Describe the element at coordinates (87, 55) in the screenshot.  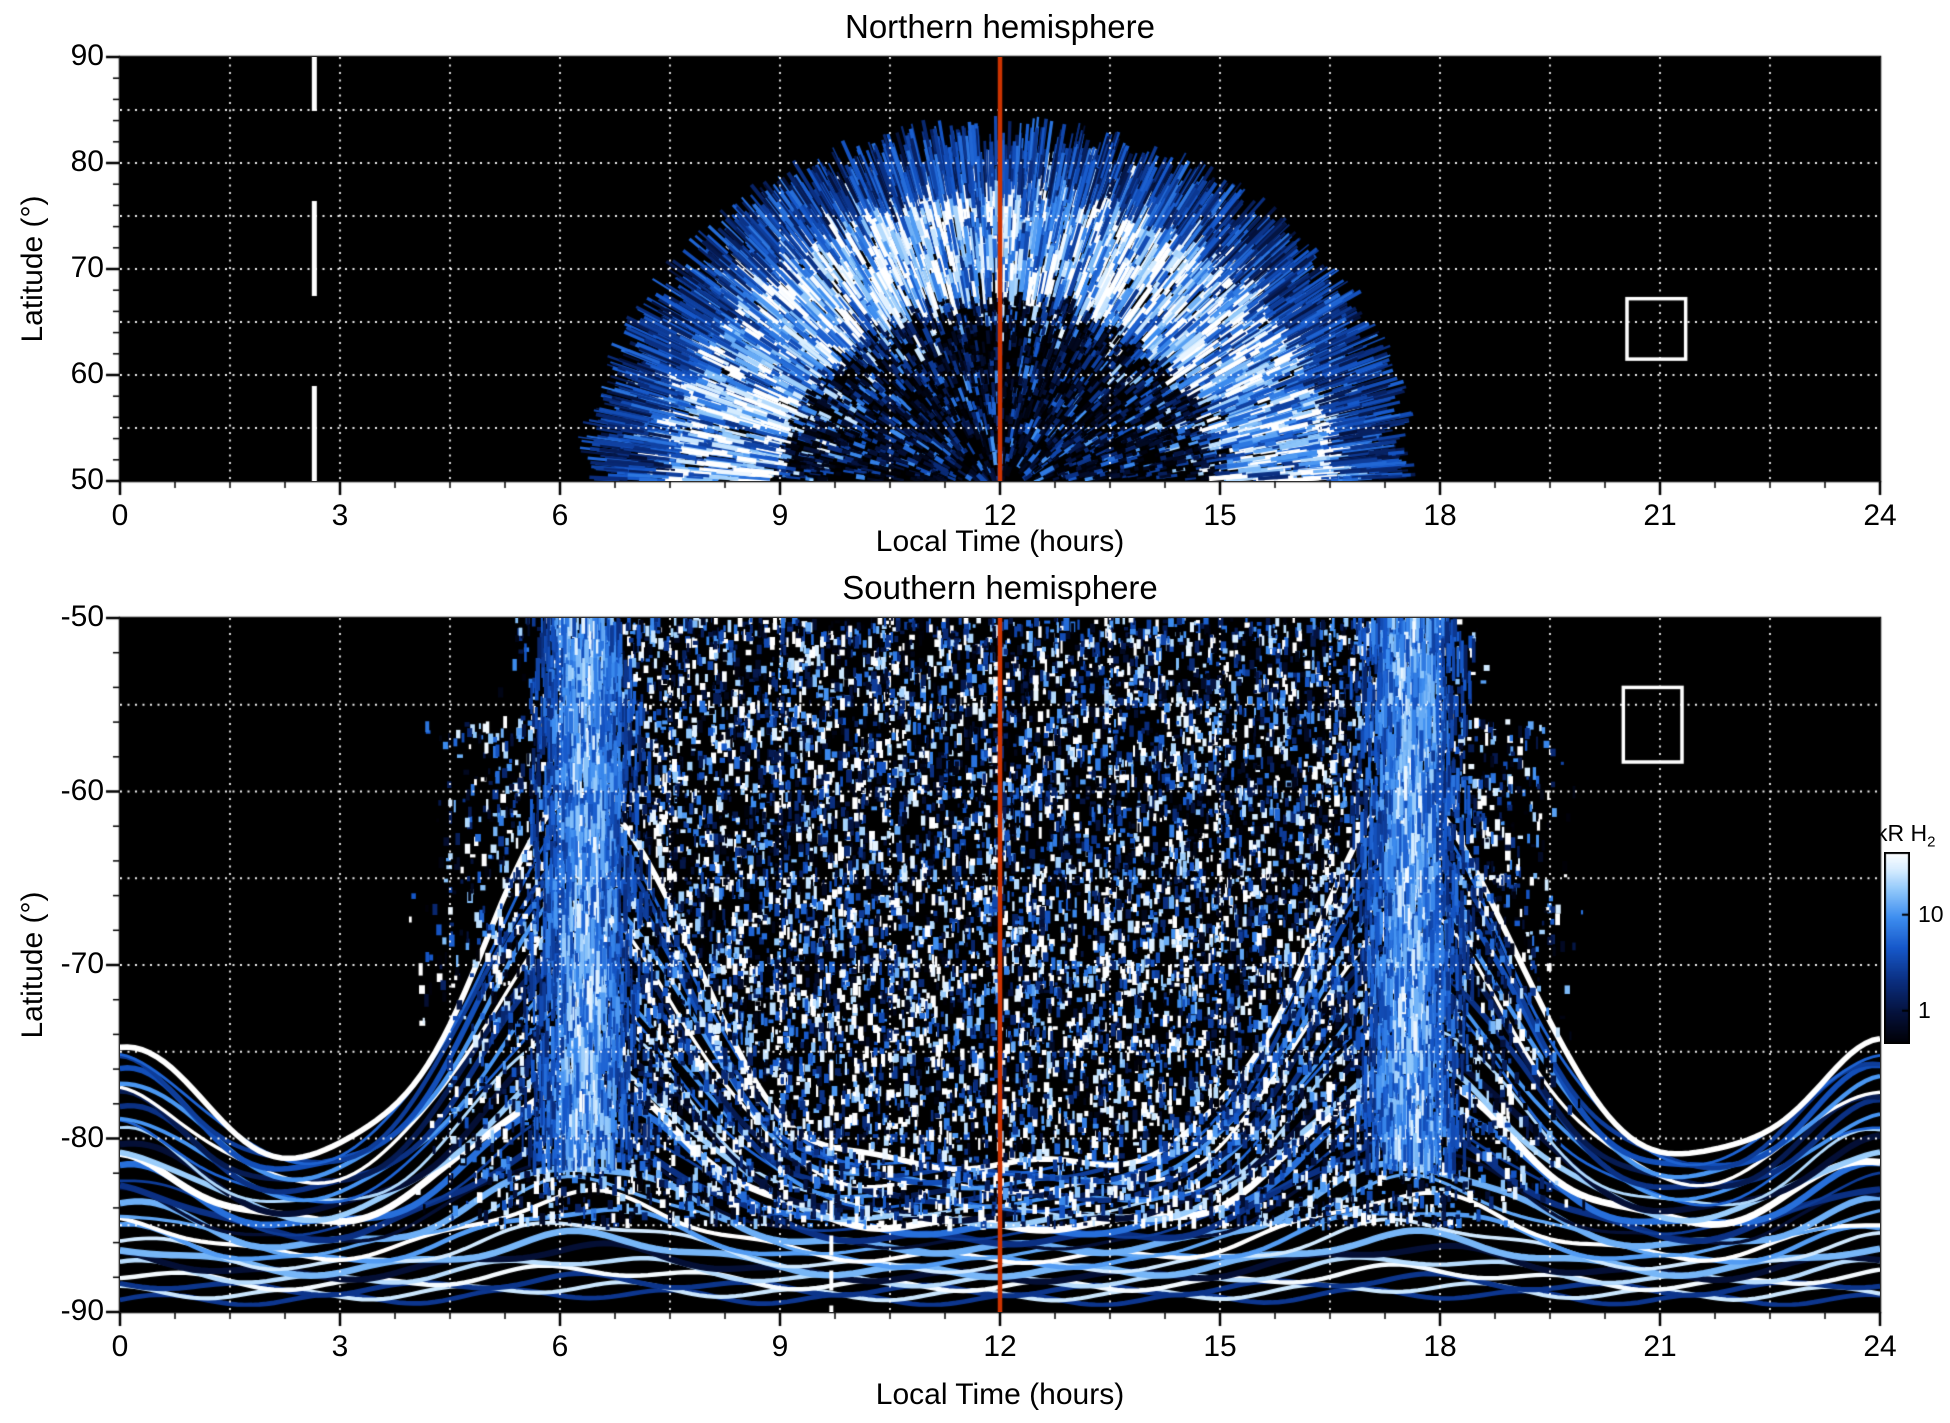
I see `north-y-tick-label: 90` at that location.